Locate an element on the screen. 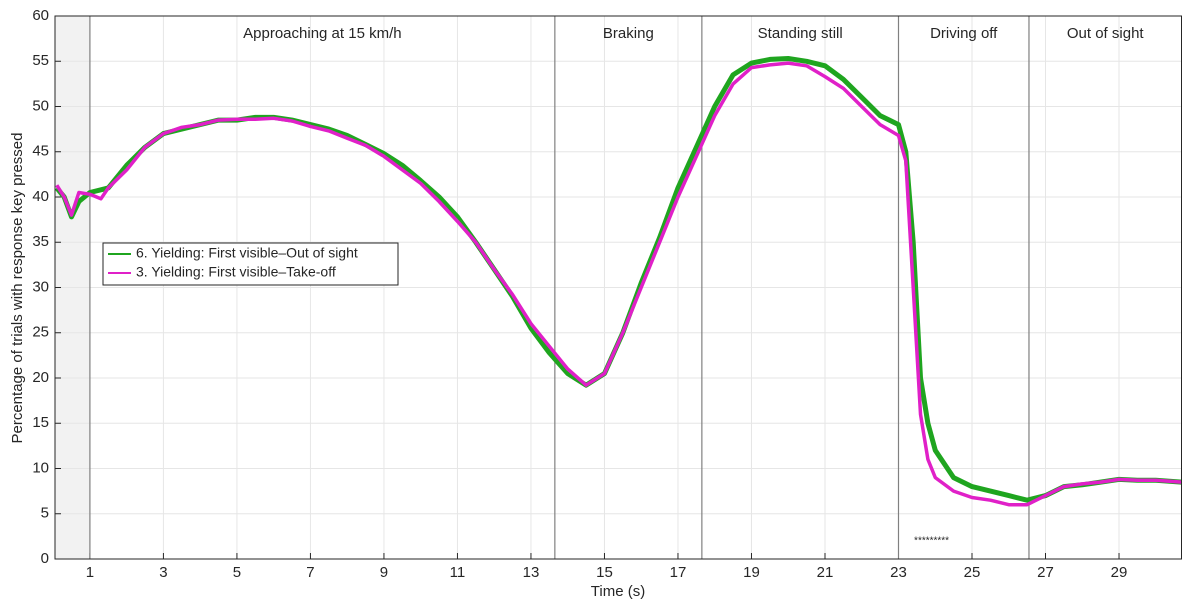  x-tick-label: 7 is located at coordinates (310, 572).